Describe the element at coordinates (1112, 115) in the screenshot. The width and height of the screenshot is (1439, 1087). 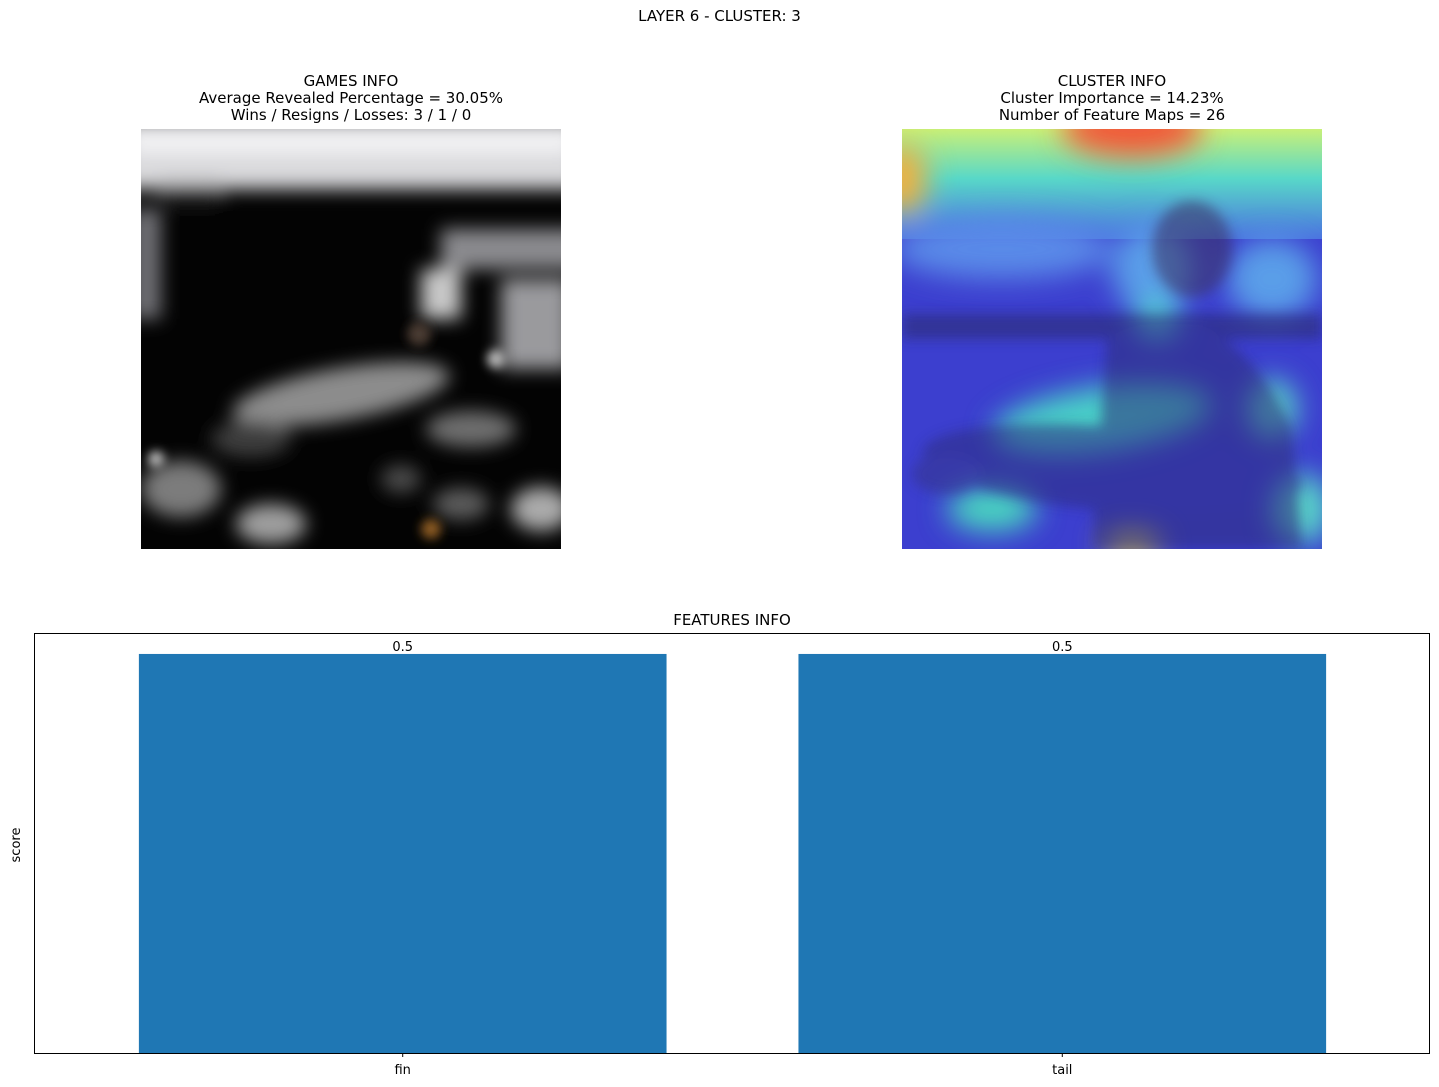
I see `cluster-title-line-3: Number of Feature Maps = 26` at that location.